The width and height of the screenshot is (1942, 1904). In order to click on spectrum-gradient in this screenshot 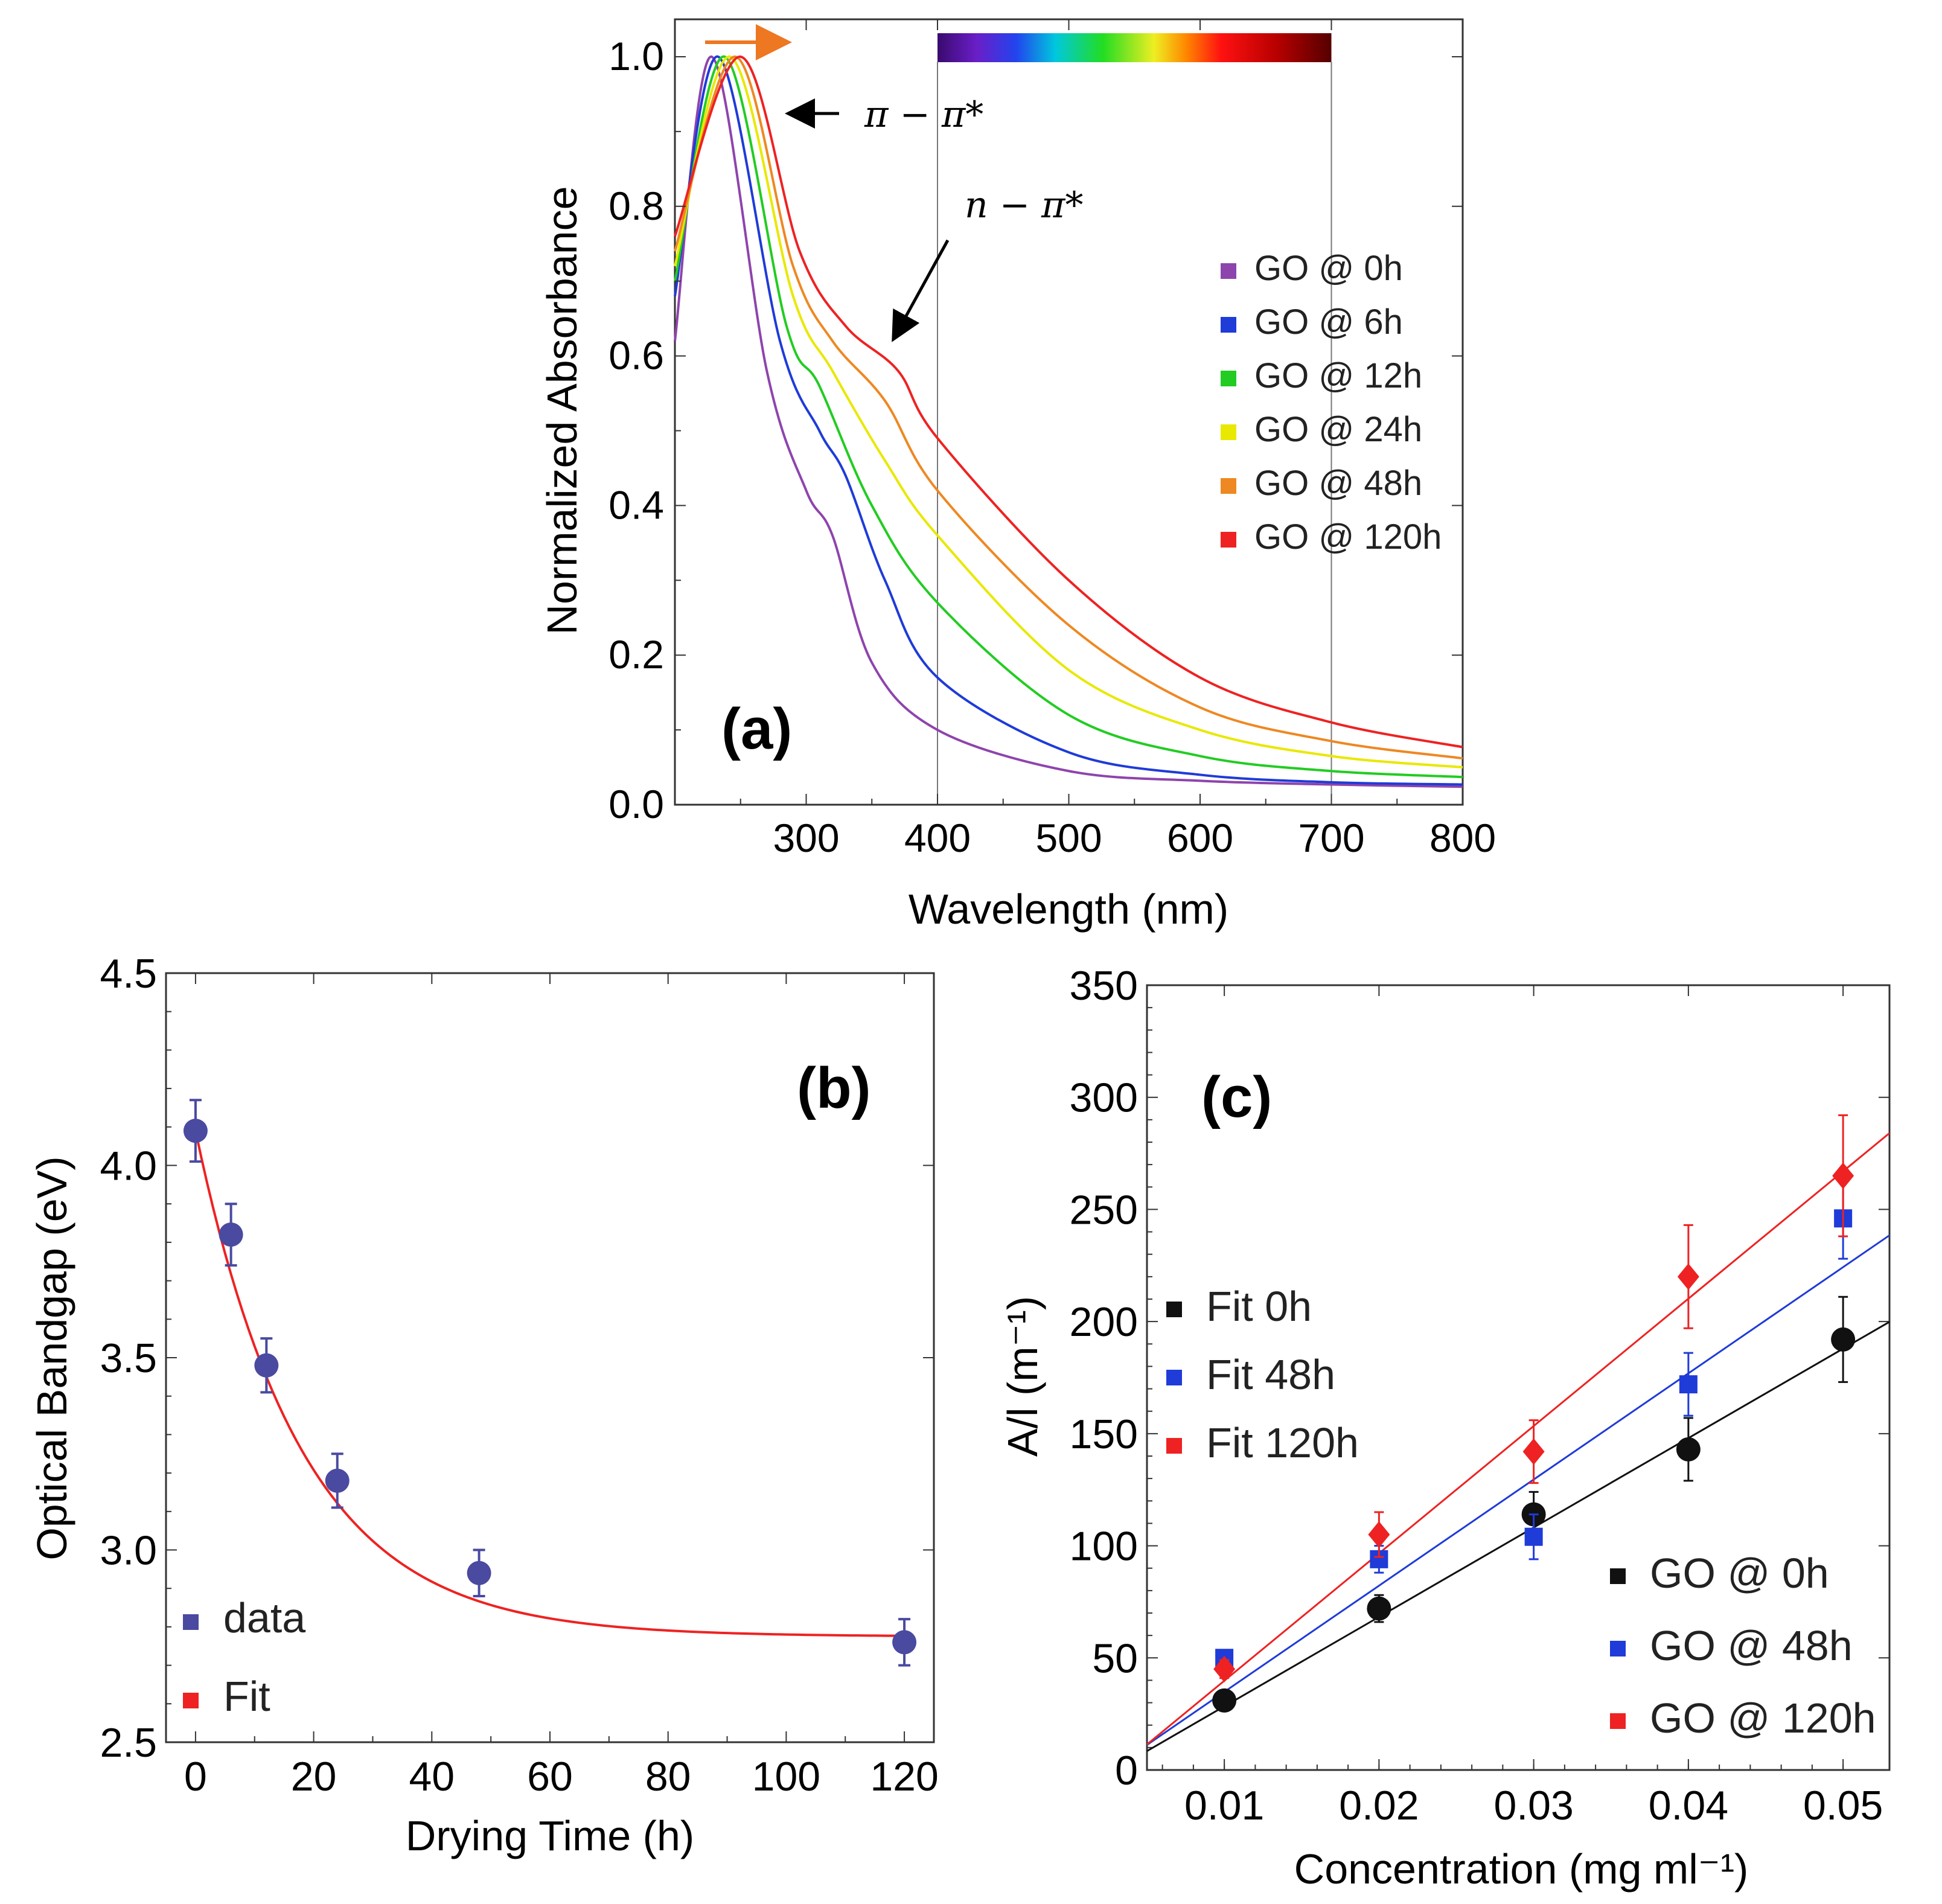, I will do `click(1134, 48)`.